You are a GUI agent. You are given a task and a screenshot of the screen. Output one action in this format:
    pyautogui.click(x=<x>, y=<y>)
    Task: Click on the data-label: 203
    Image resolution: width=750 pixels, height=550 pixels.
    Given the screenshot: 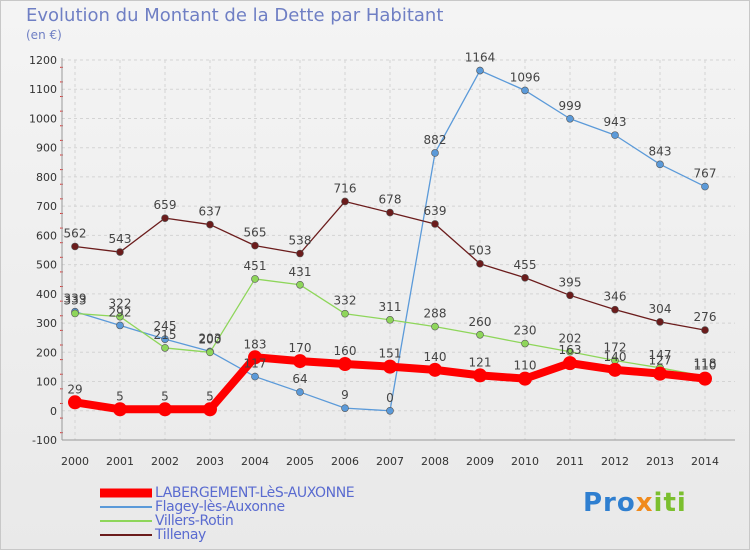 What is the action you would take?
    pyautogui.click(x=210, y=338)
    